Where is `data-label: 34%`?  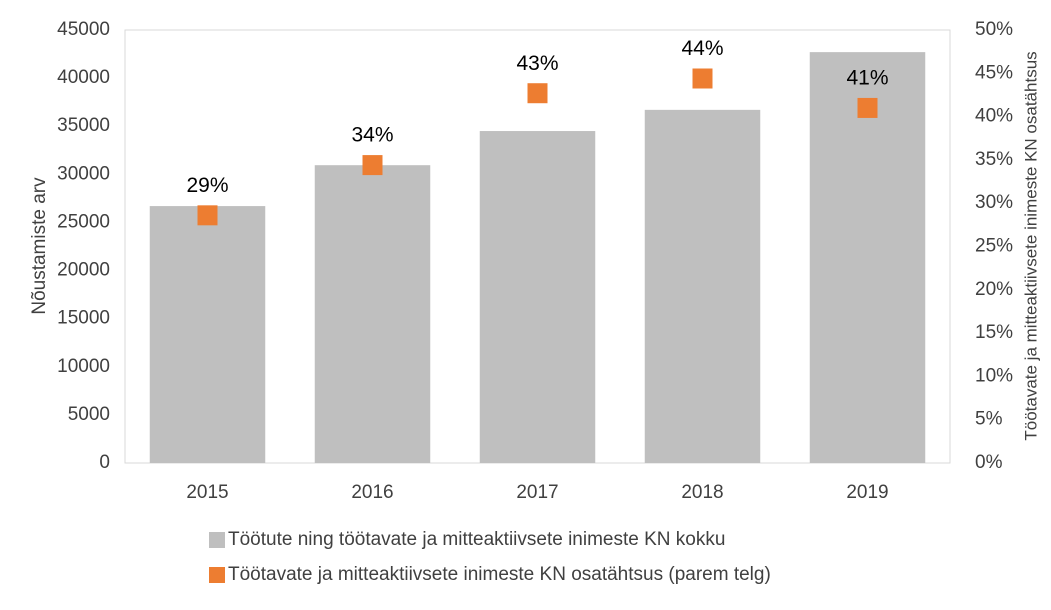 data-label: 34% is located at coordinates (372, 135).